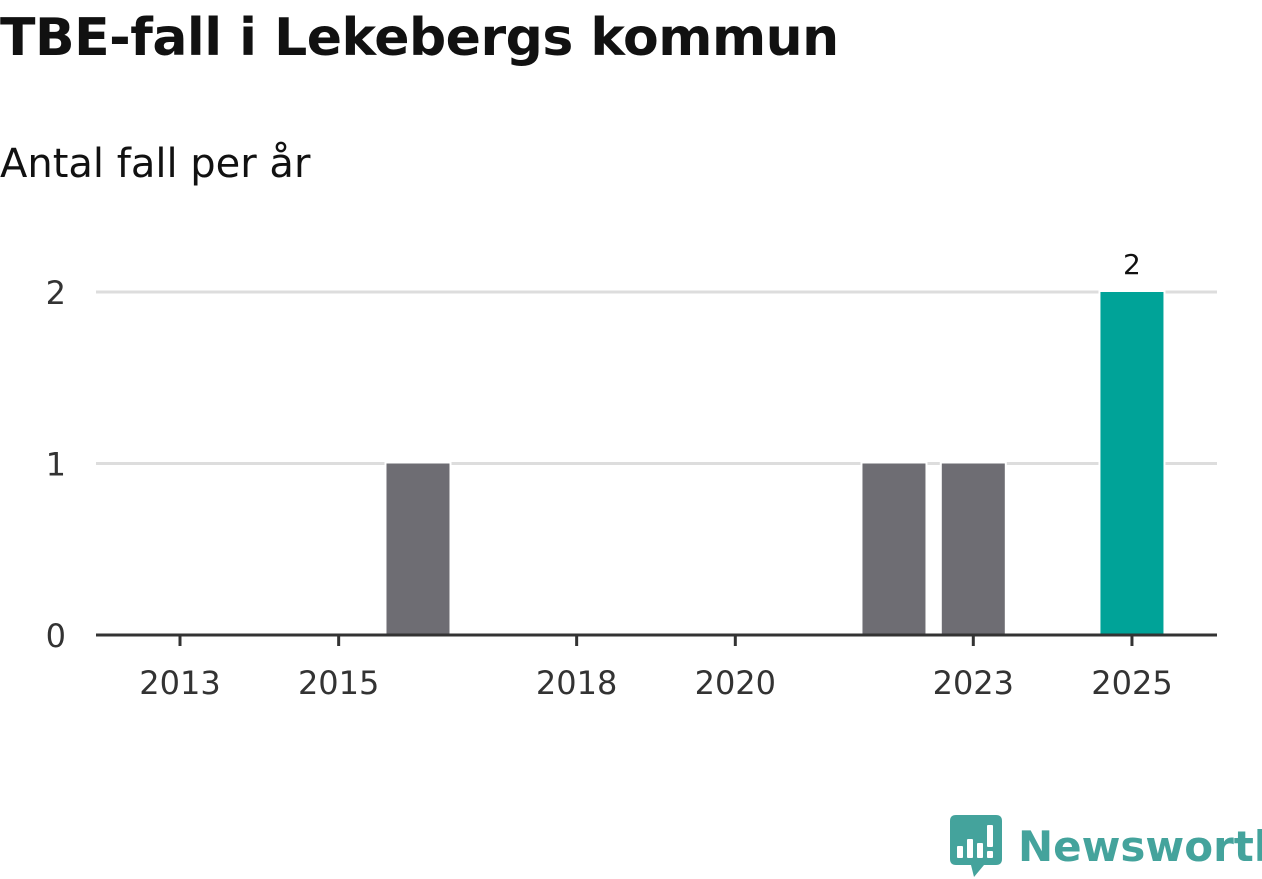 This screenshot has width=1262, height=879. What do you see at coordinates (1132, 463) in the screenshot?
I see `bar-2025` at bounding box center [1132, 463].